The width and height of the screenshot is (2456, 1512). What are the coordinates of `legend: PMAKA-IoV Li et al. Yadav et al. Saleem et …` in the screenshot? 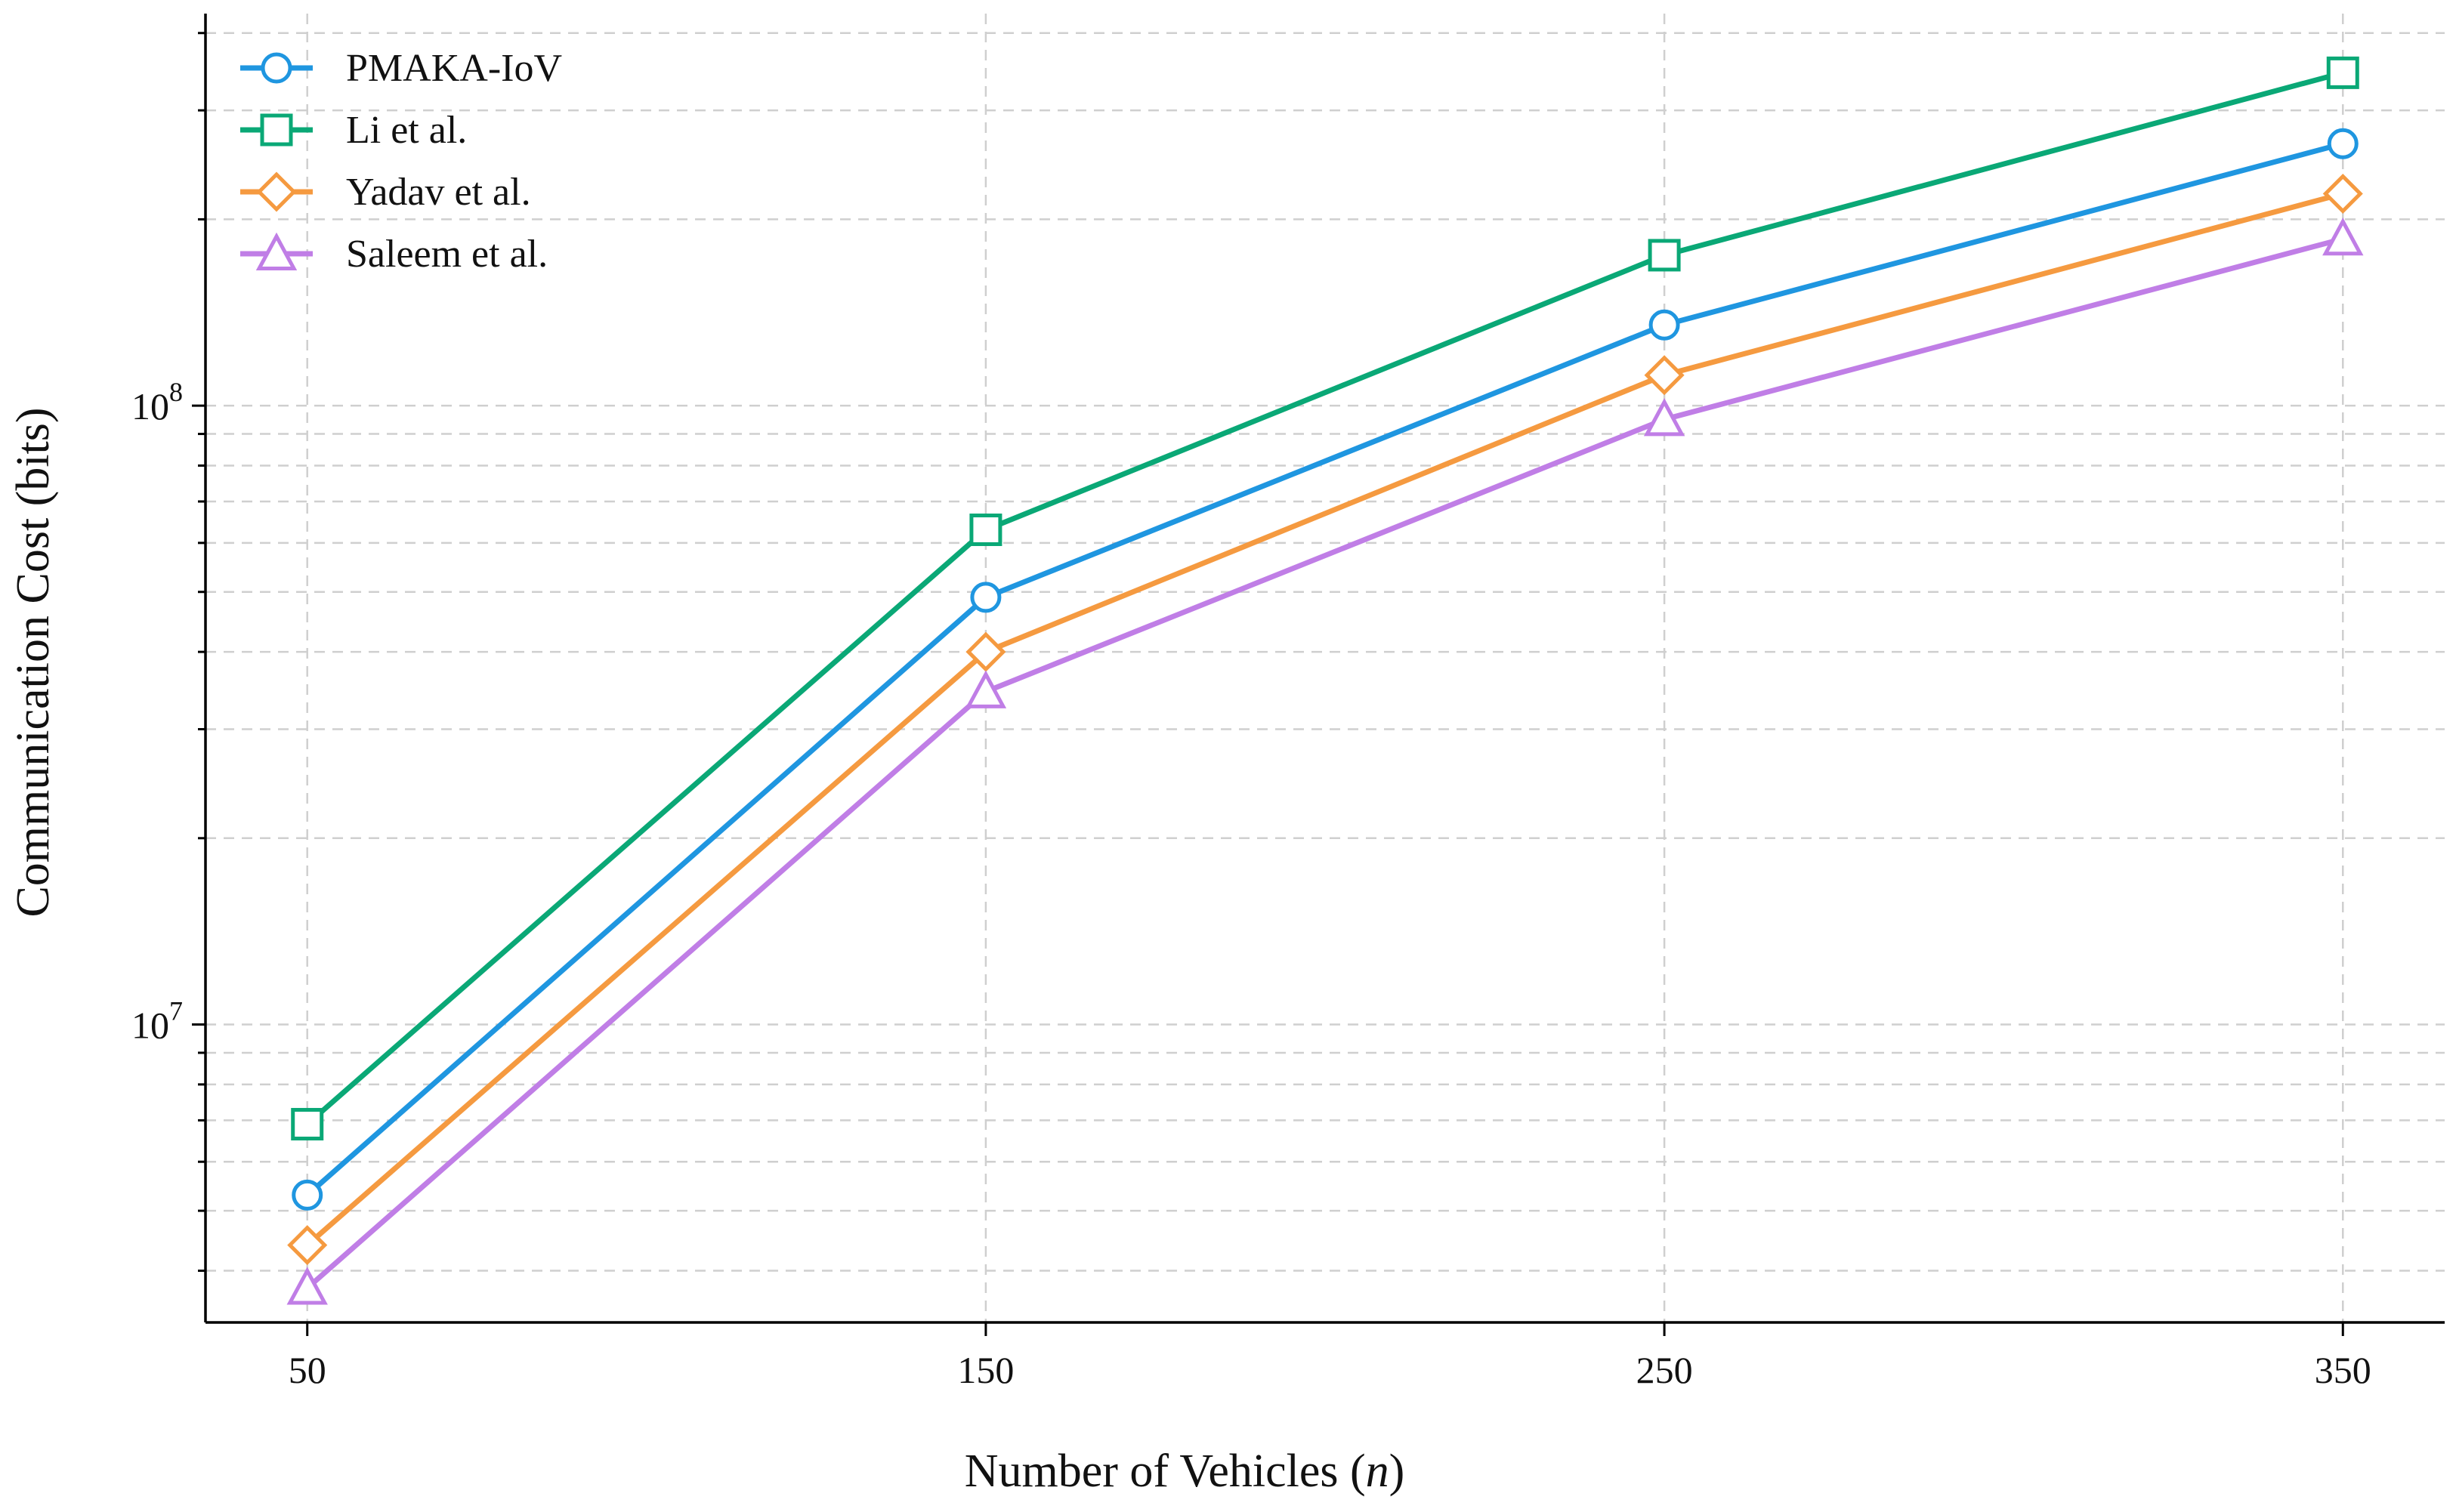 It's located at (401, 161).